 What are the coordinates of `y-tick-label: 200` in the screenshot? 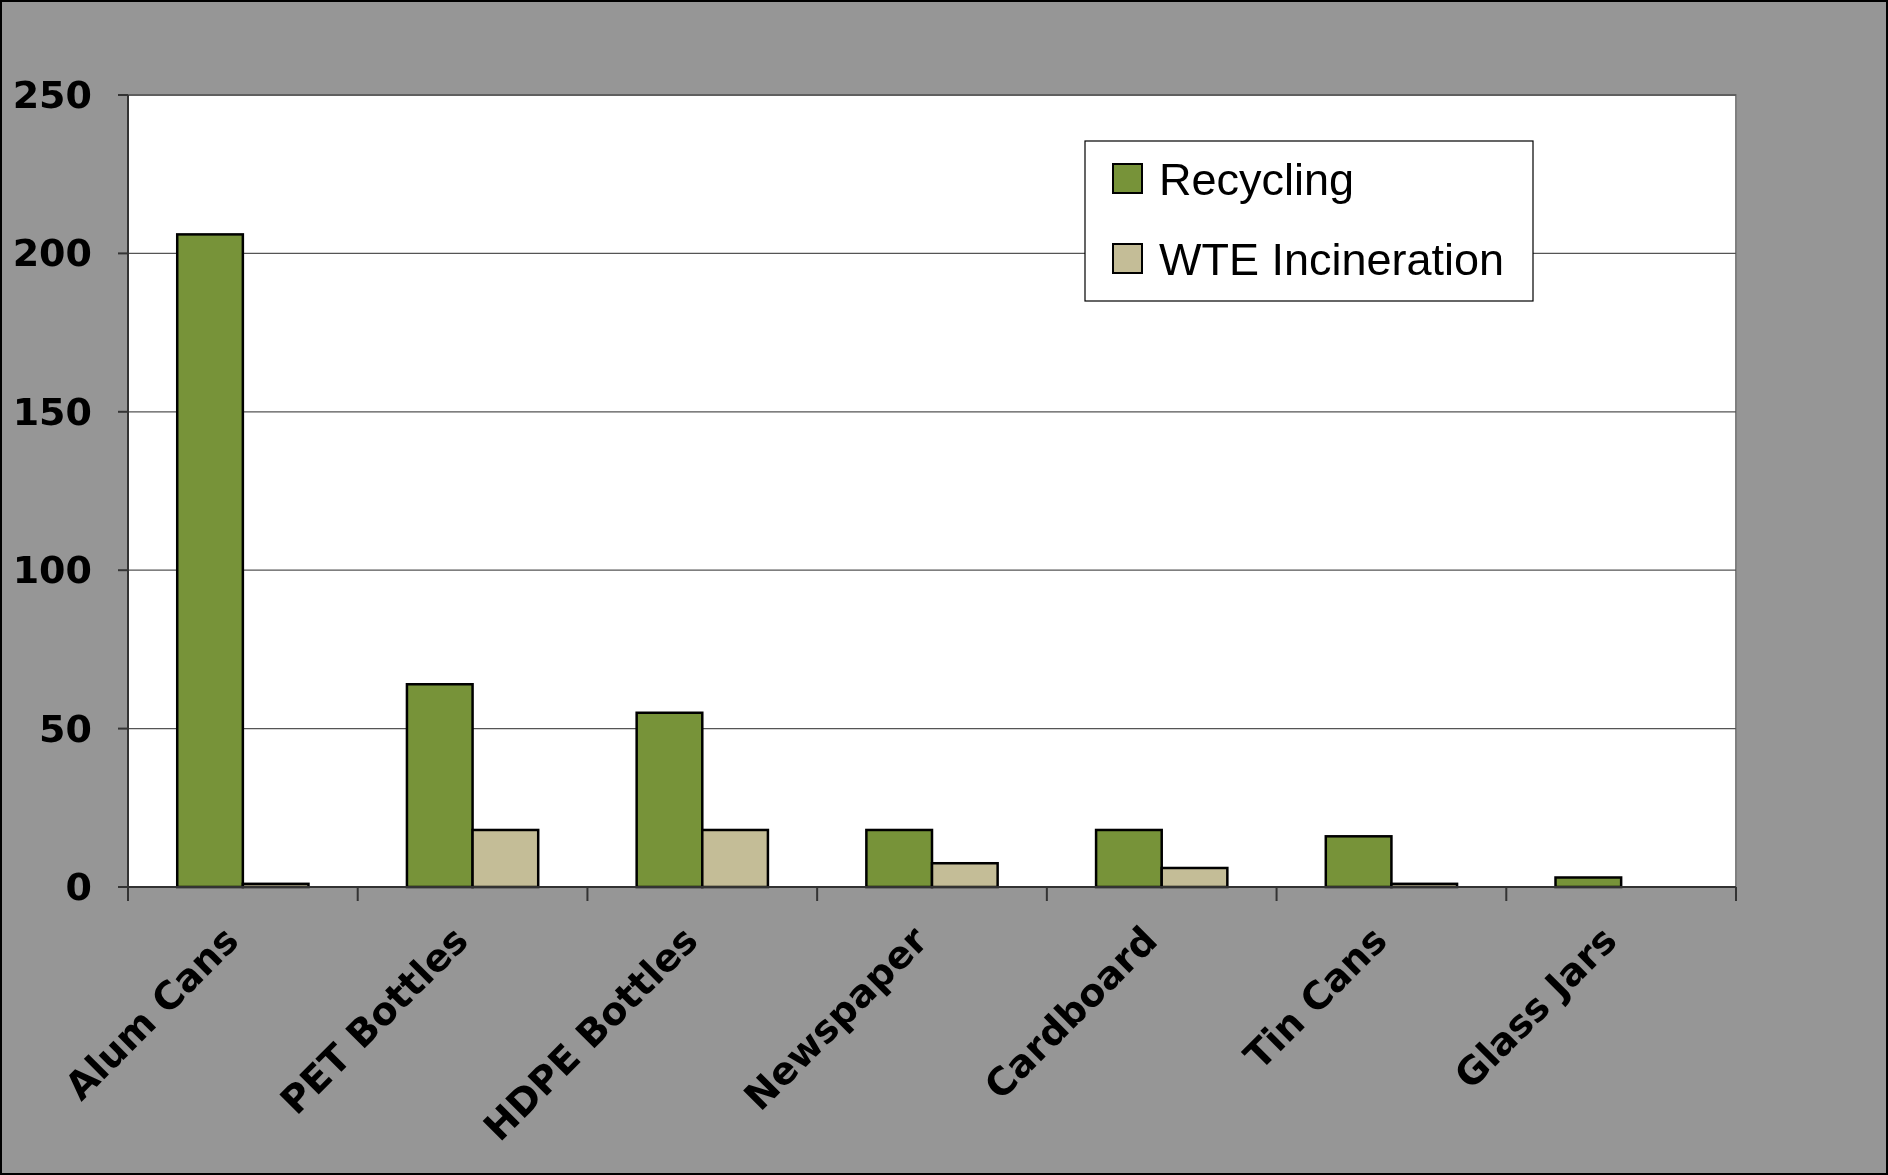 It's located at (52, 253).